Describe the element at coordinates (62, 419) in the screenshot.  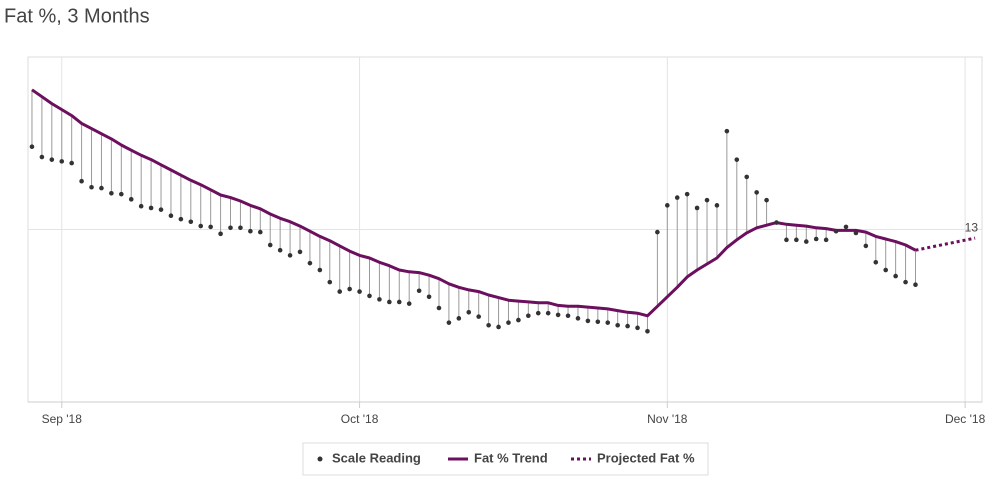
I see `x-tick-label: Sep '18` at that location.